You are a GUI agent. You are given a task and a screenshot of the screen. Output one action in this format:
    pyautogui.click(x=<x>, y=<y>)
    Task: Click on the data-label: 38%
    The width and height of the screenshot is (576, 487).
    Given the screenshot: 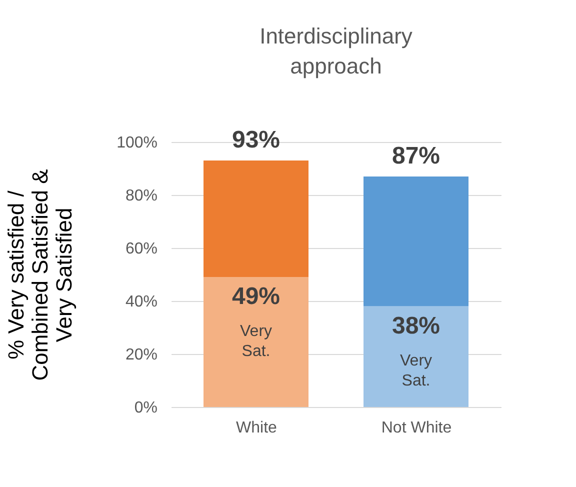 What is the action you would take?
    pyautogui.click(x=416, y=326)
    